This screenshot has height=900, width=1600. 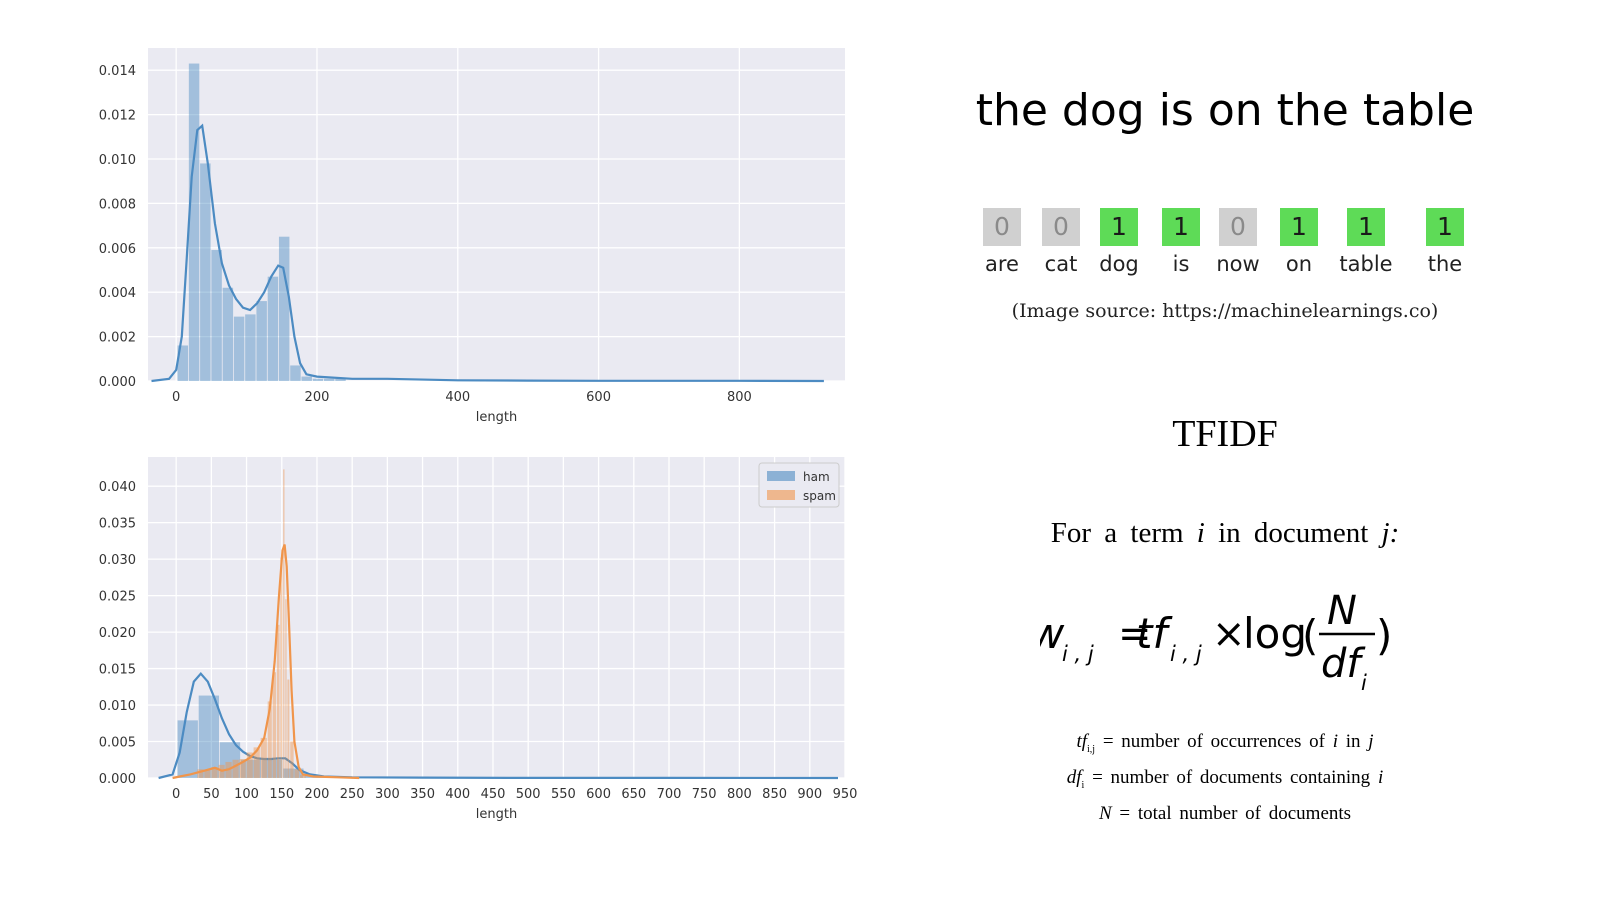 I want to click on formula-log: log, so click(x=1275, y=633).